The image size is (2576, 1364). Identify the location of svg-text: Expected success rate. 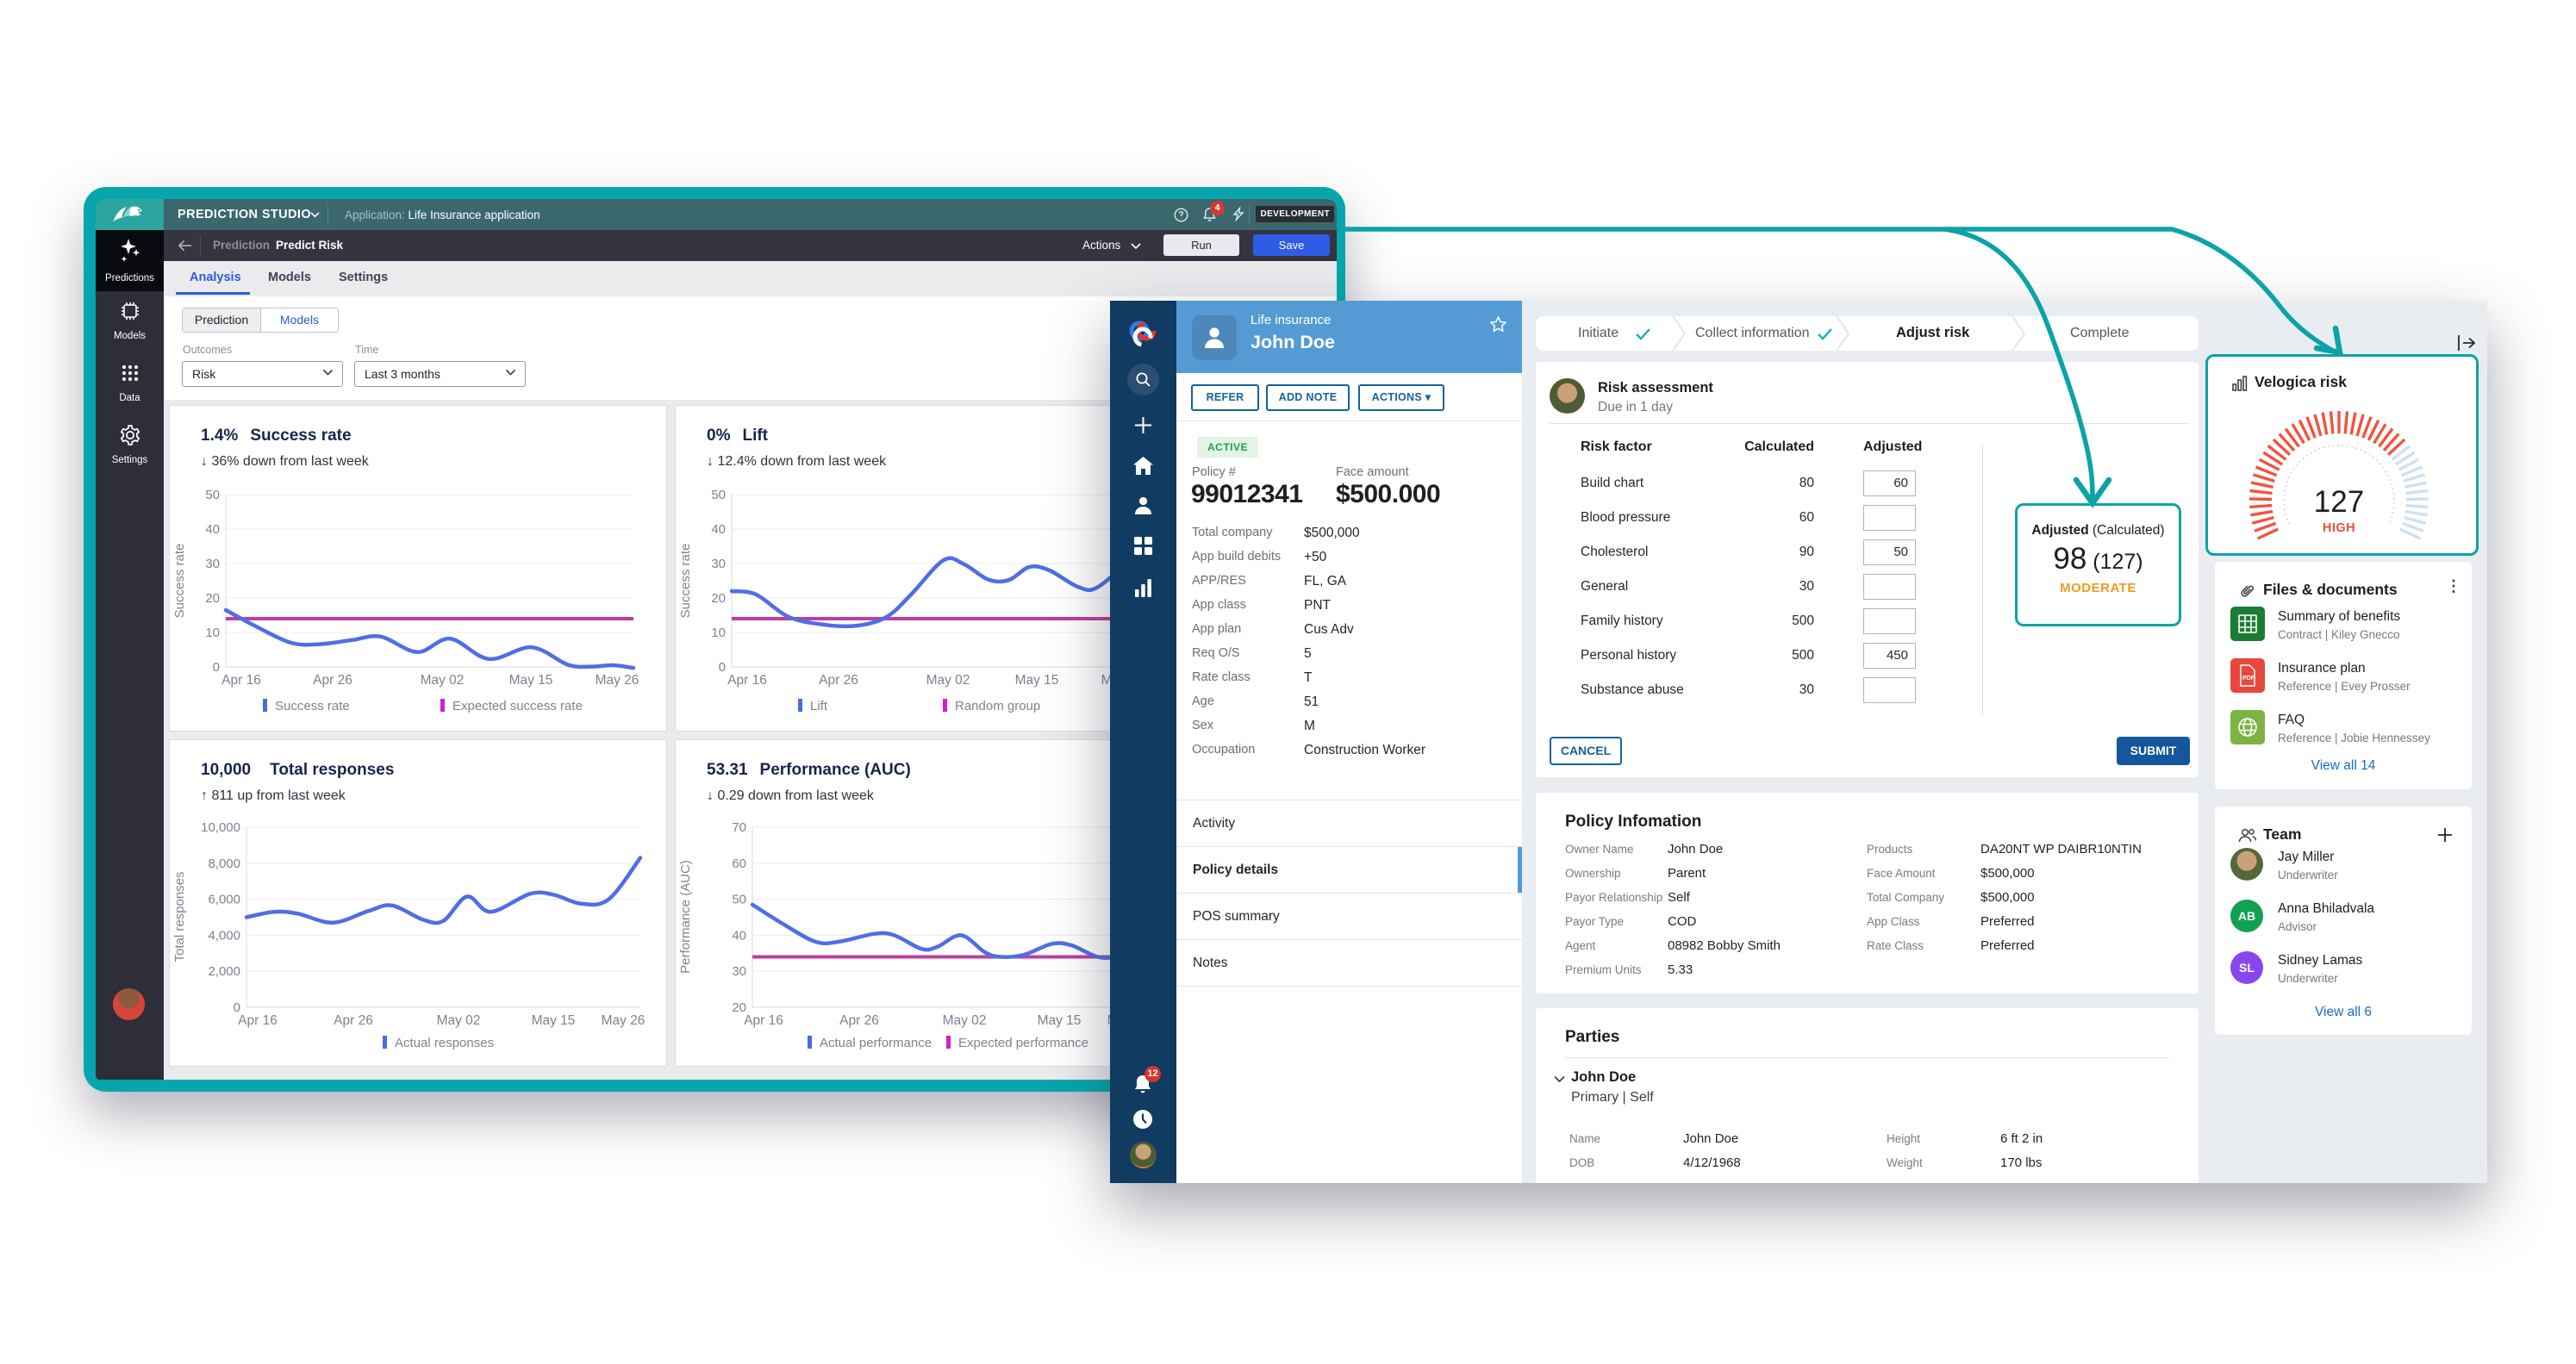
(517, 706).